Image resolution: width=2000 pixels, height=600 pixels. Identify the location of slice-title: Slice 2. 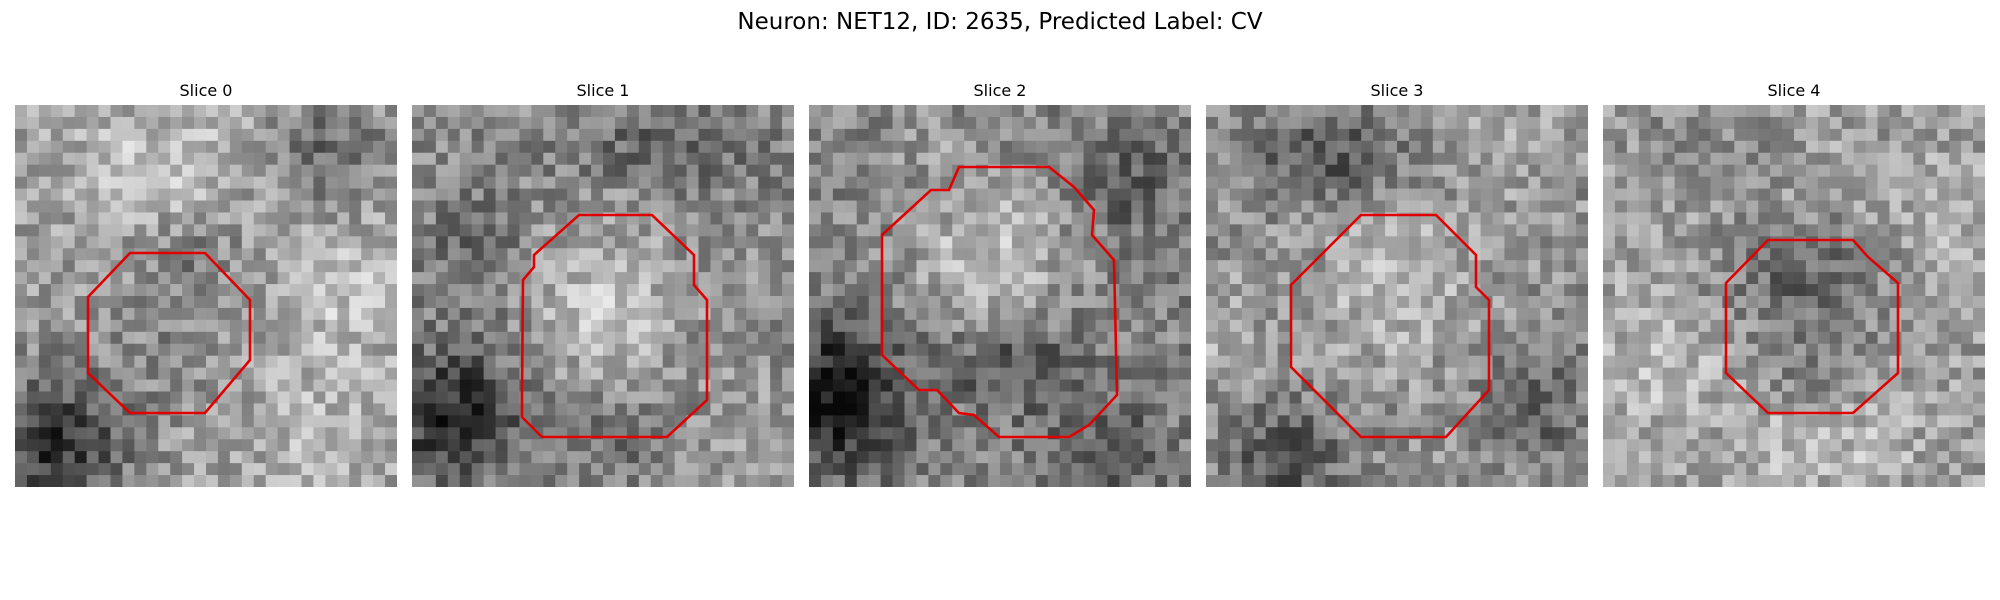
(1000, 90).